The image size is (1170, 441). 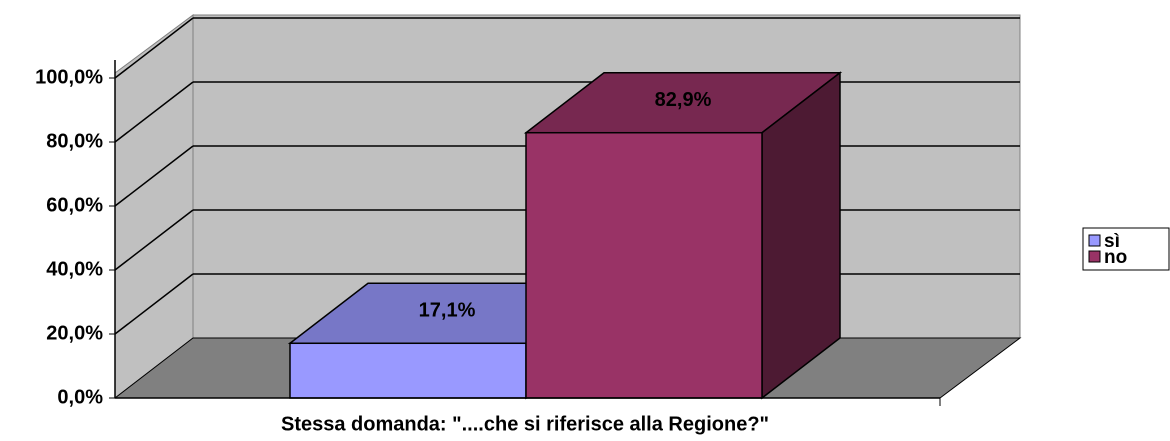 I want to click on side-wall, so click(x=154, y=207).